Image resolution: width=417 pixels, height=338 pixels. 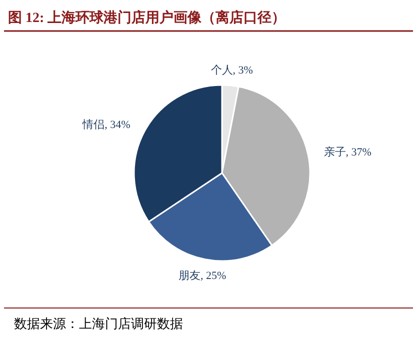 What do you see at coordinates (93, 124) in the screenshot?
I see `slice-label: 情侣` at bounding box center [93, 124].